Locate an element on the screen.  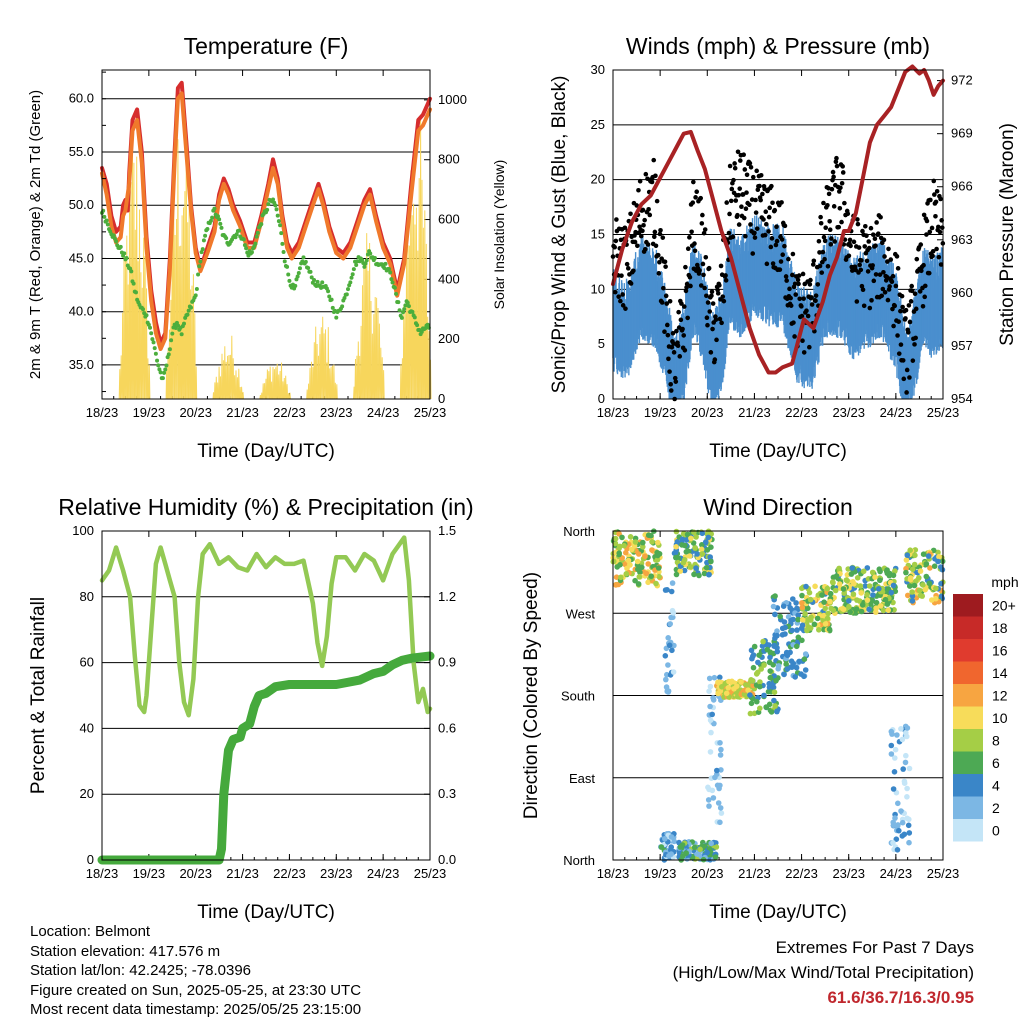
y-tick-label: North is located at coordinates (579, 860).